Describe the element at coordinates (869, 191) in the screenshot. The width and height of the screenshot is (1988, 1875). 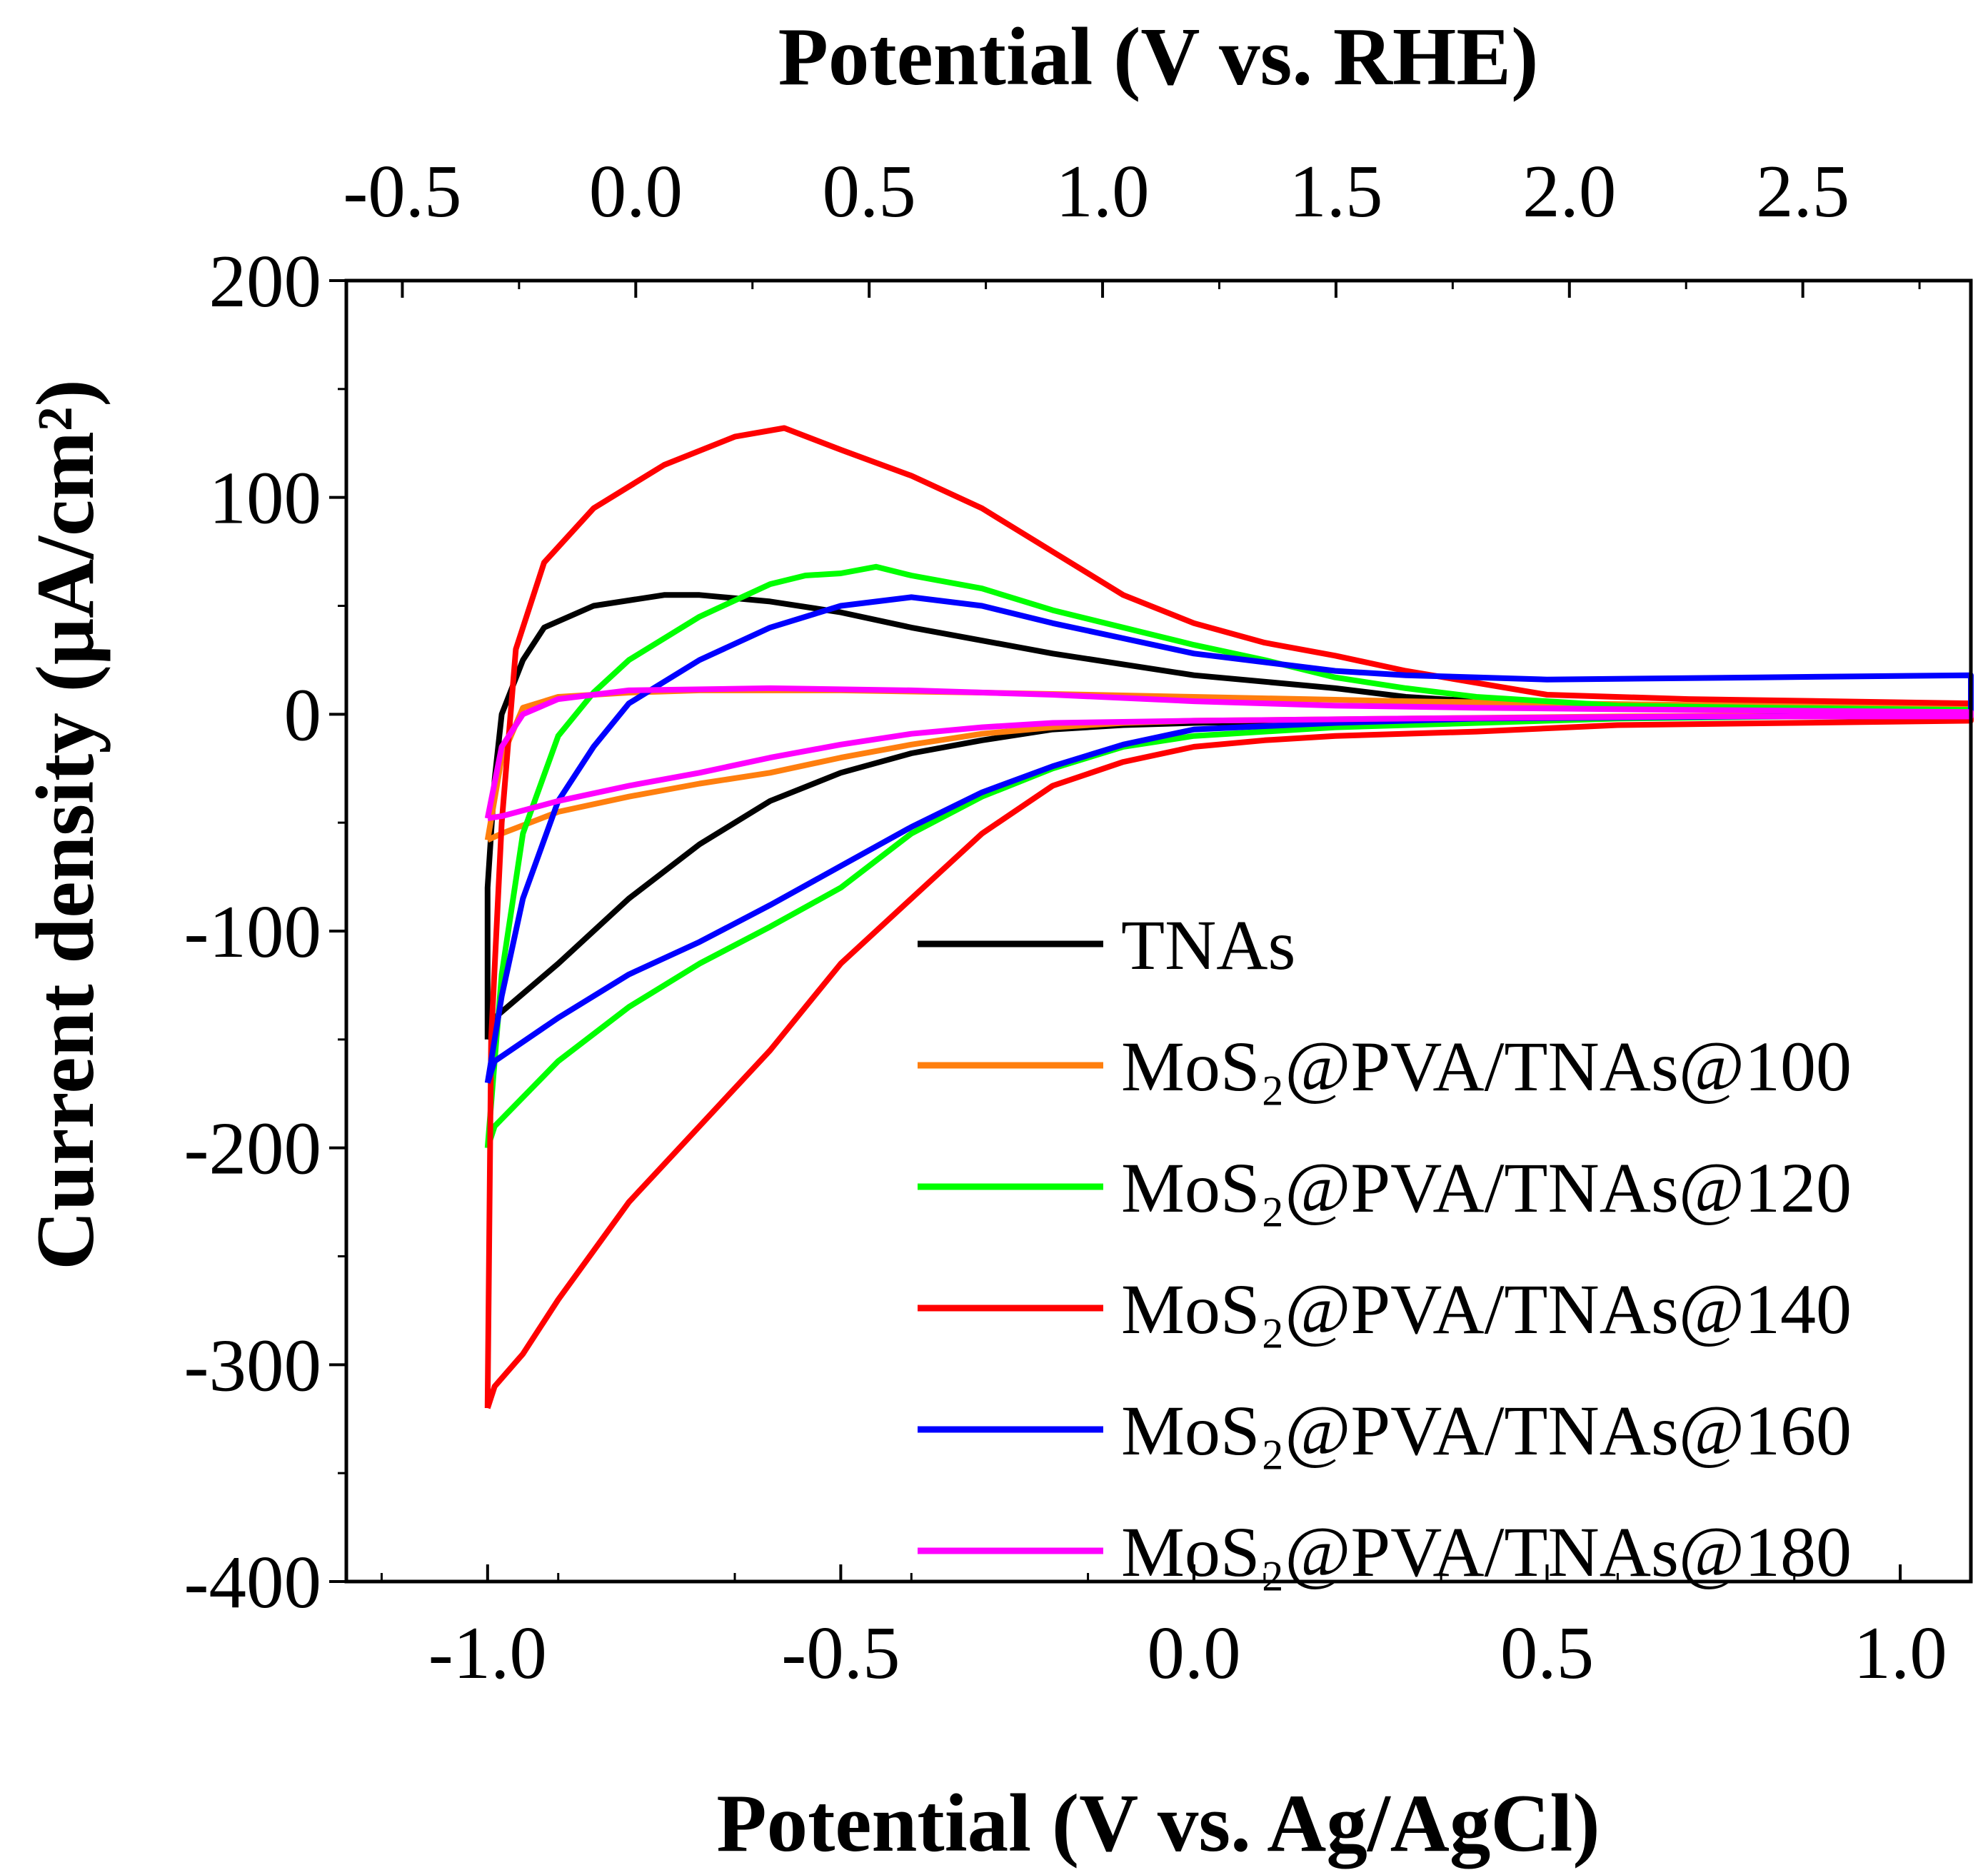
I see `x2-tick-label: 0.5` at that location.